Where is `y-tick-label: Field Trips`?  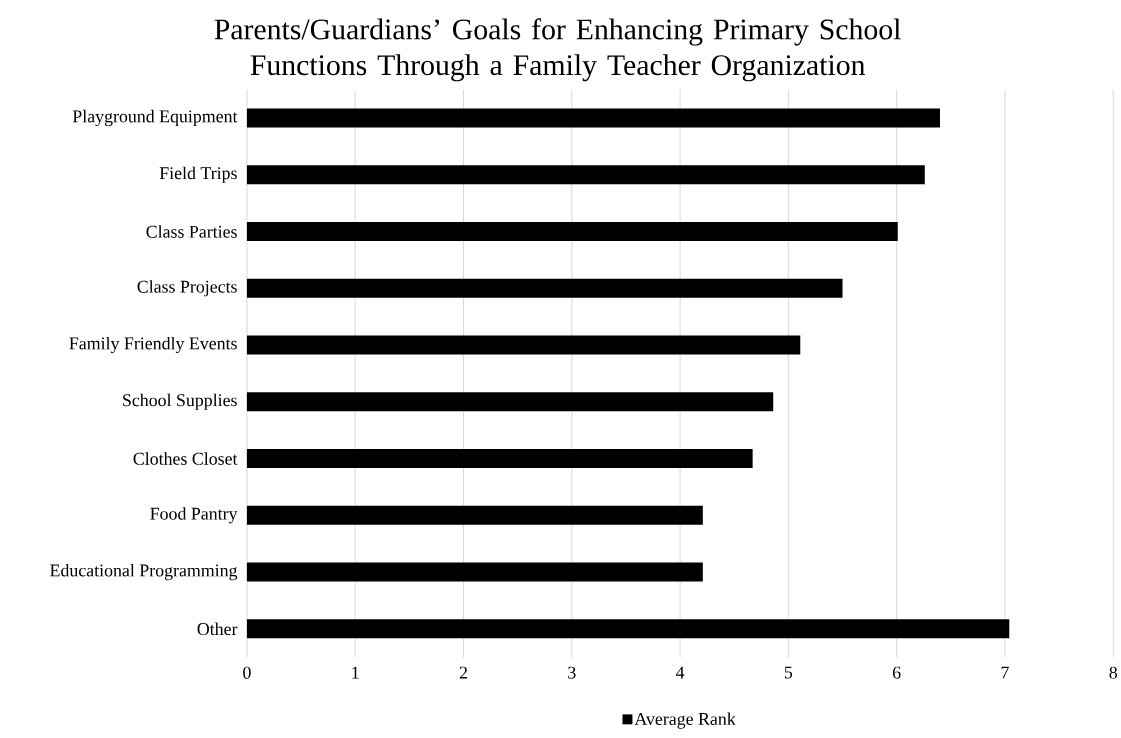 y-tick-label: Field Trips is located at coordinates (198, 174).